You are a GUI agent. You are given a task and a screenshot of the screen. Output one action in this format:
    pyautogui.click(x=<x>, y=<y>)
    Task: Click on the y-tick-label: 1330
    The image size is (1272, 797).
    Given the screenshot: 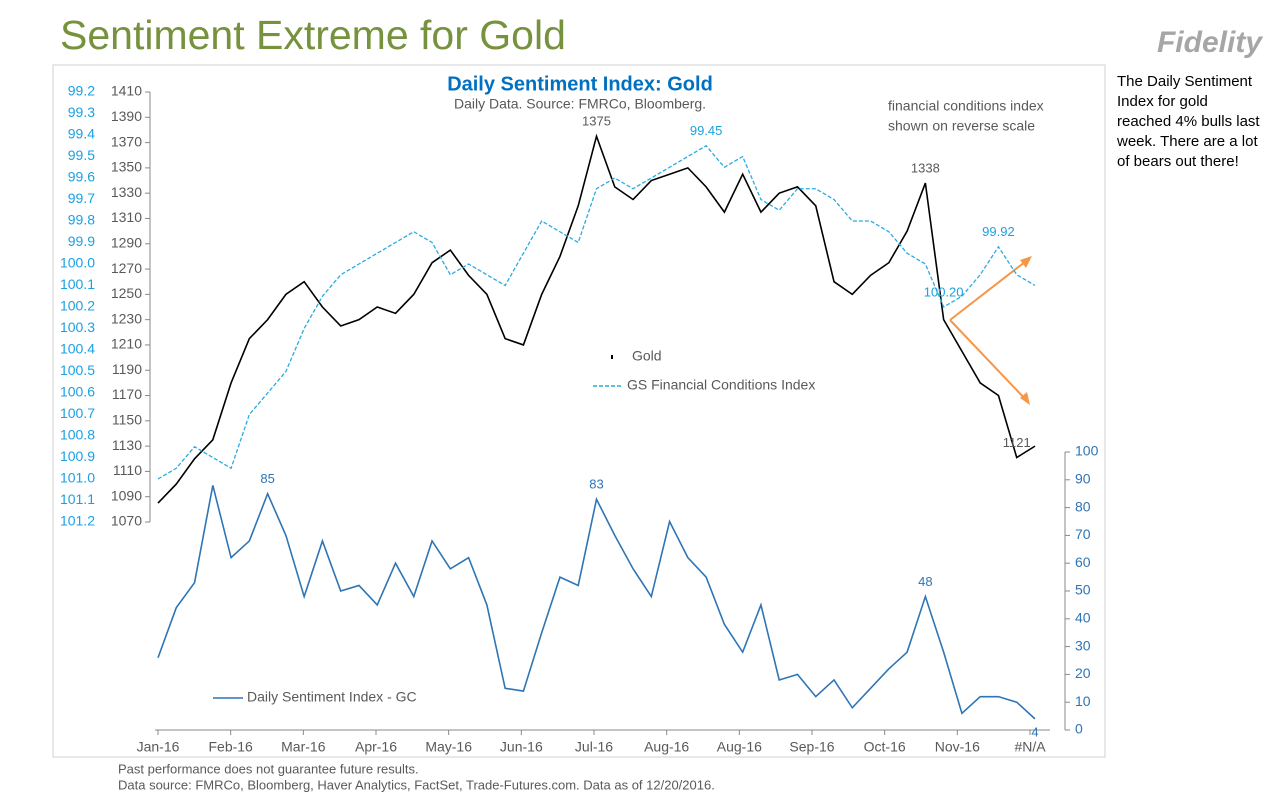 What is the action you would take?
    pyautogui.click(x=126, y=192)
    